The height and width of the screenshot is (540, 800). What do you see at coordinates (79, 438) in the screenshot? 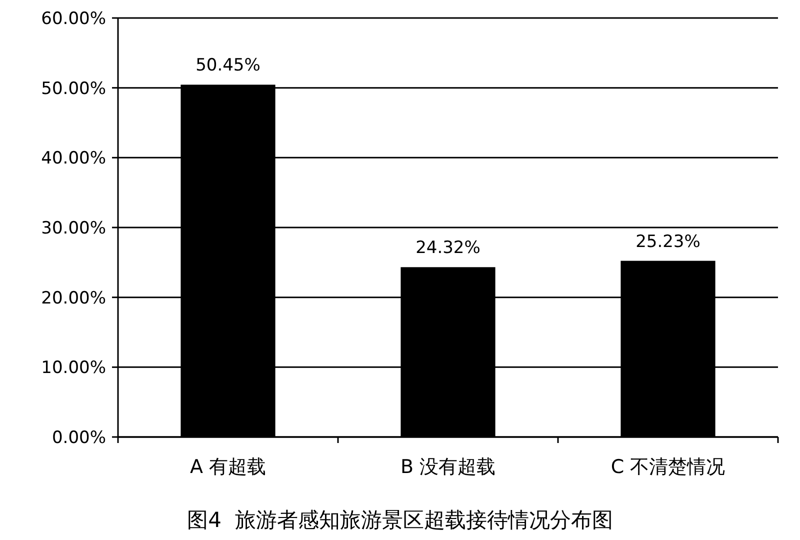
I see `y-tick-label: 0.00%` at bounding box center [79, 438].